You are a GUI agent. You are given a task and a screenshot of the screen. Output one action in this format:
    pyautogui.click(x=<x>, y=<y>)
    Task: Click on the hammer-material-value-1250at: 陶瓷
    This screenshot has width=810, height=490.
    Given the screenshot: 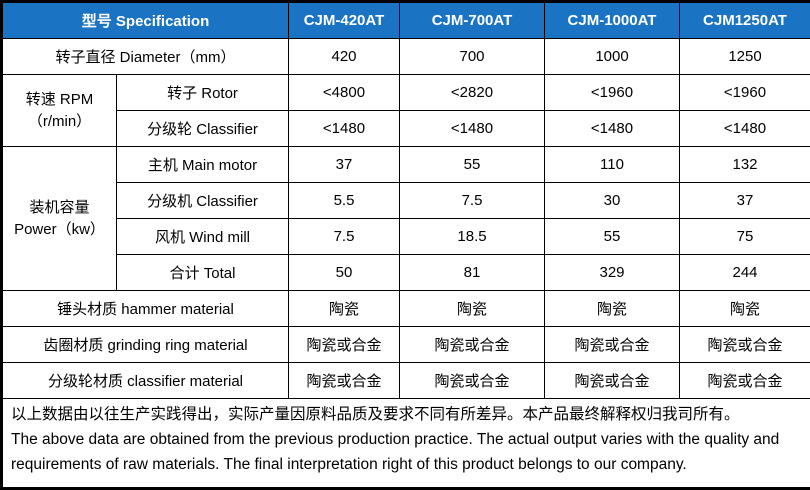 What is the action you would take?
    pyautogui.click(x=744, y=308)
    